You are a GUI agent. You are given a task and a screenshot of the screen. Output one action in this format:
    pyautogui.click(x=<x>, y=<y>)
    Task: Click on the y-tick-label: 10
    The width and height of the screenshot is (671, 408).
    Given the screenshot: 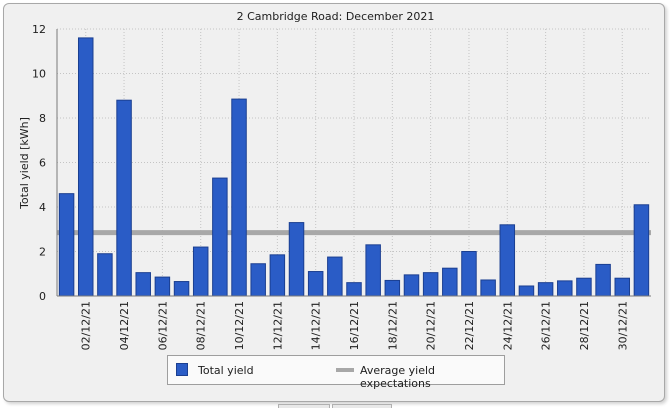 What is the action you would take?
    pyautogui.click(x=39, y=74)
    